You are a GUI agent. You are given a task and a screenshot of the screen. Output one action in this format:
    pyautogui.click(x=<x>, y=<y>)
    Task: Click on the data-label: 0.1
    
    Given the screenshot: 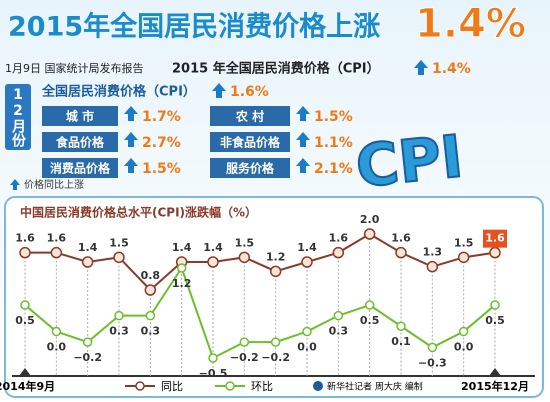 What is the action you would take?
    pyautogui.click(x=401, y=341)
    